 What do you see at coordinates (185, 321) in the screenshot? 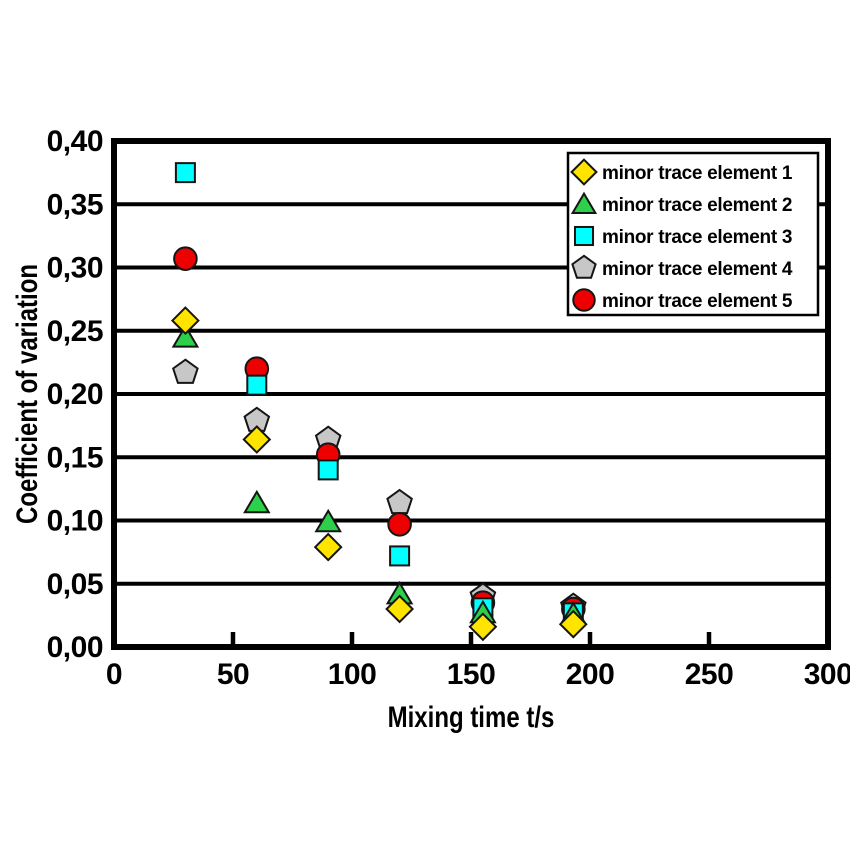
I see `marker-diamond-x30` at bounding box center [185, 321].